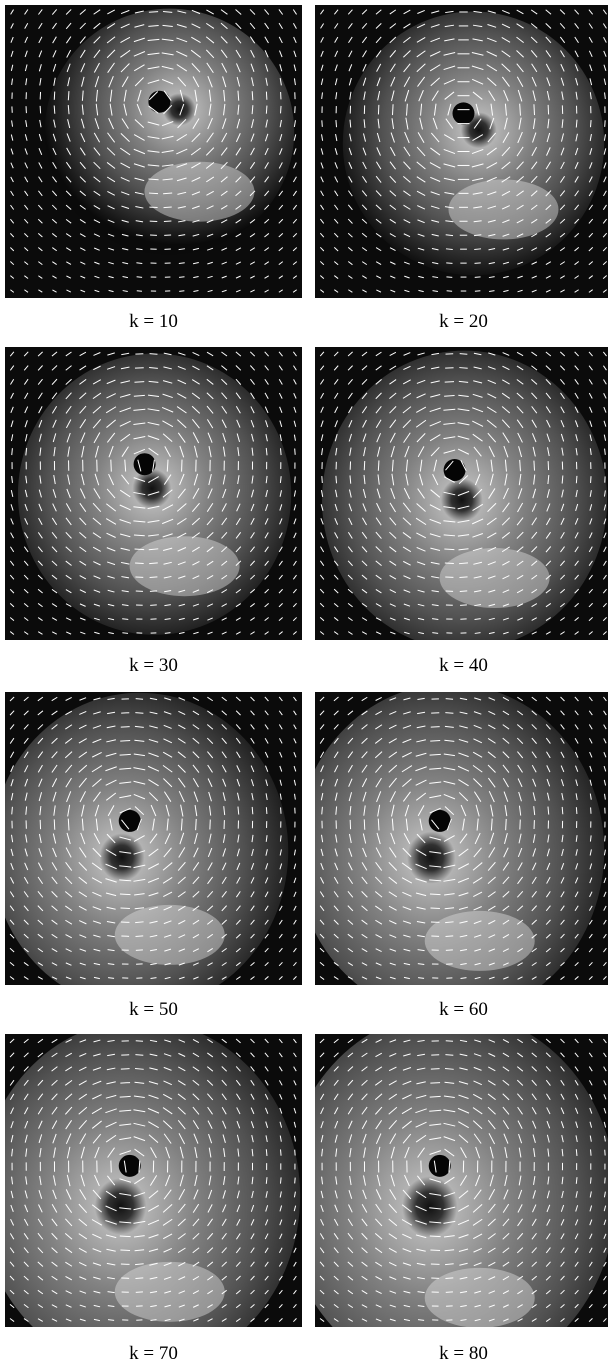  I want to click on caption: k = 40, so click(461, 666).